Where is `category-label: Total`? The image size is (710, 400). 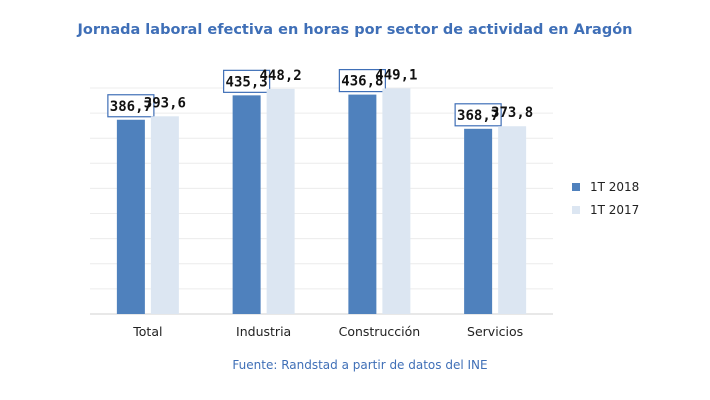
category-label: Total is located at coordinates (147, 331).